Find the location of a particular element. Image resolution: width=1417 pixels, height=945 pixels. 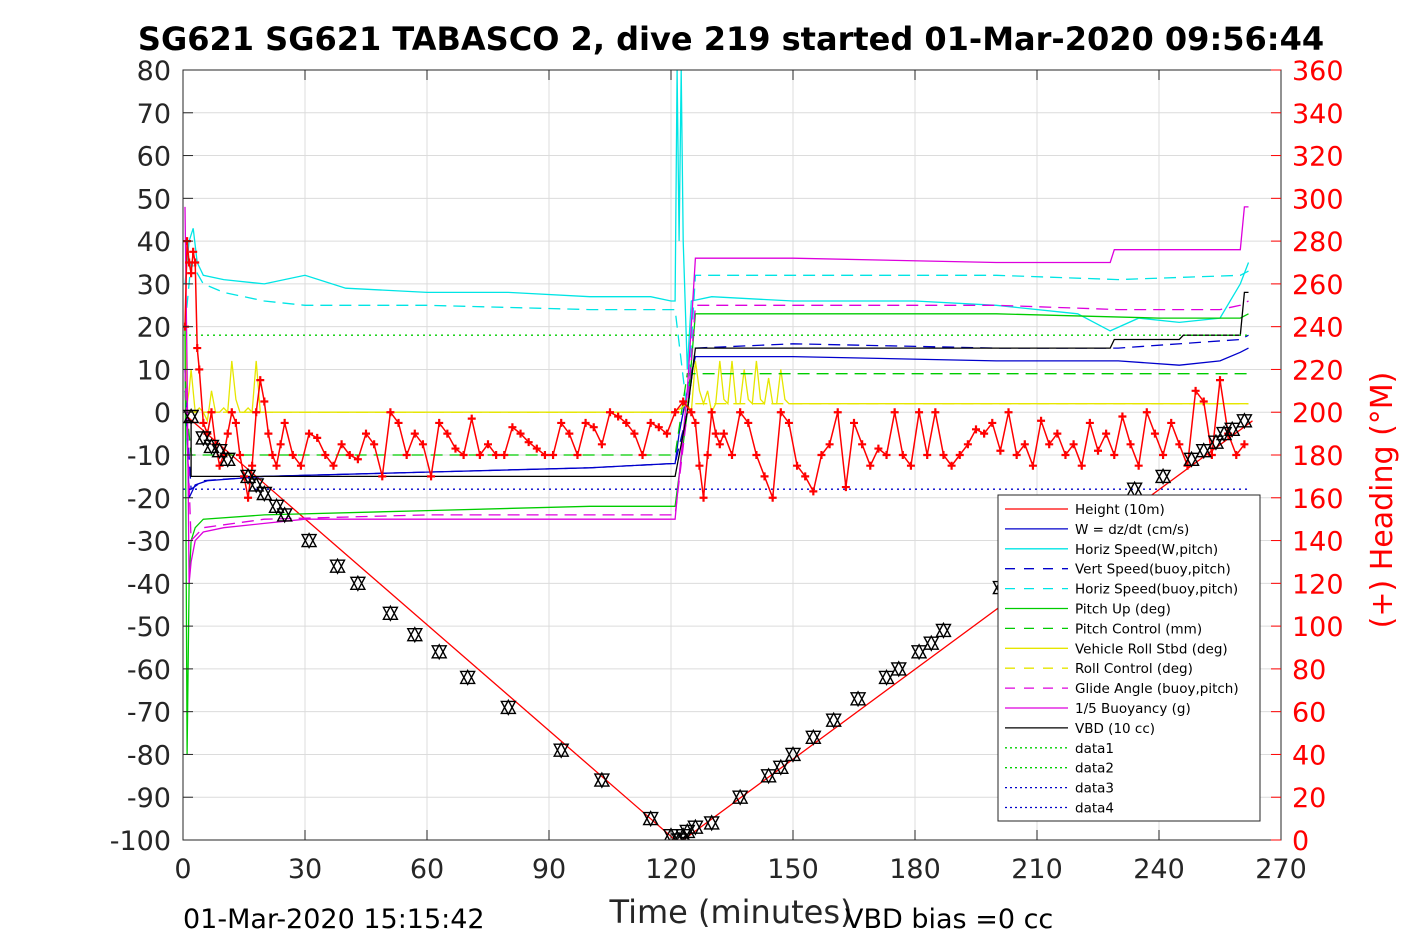

y-right-tick-label: 300 is located at coordinates (1318, 199).